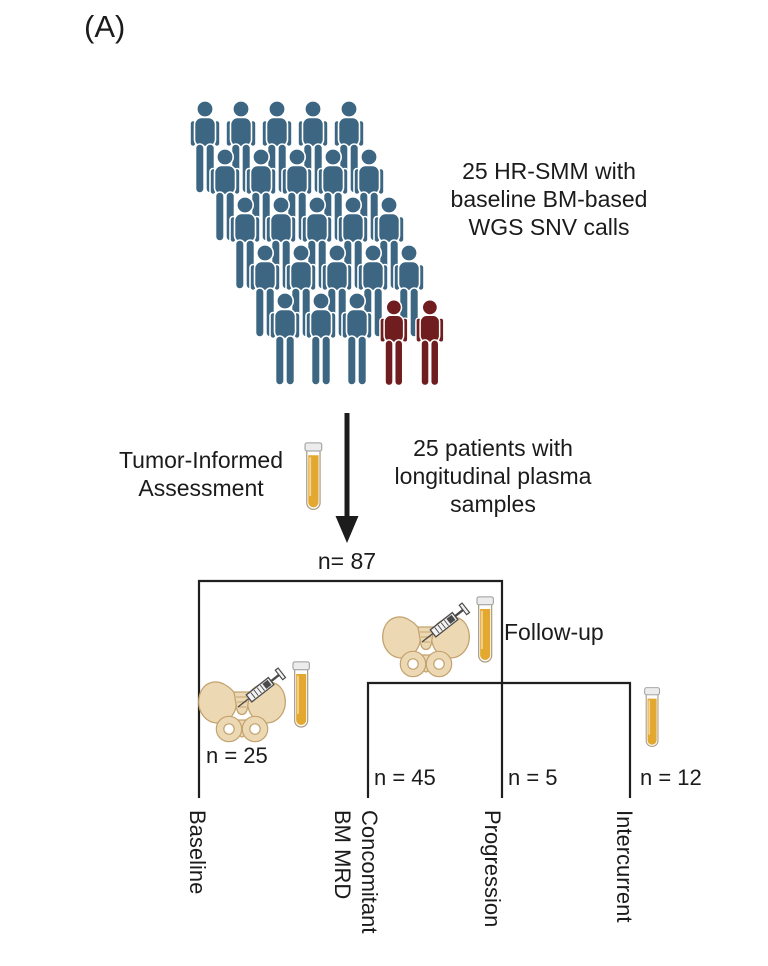  Describe the element at coordinates (347, 478) in the screenshot. I see `down-arrow-icon` at that location.